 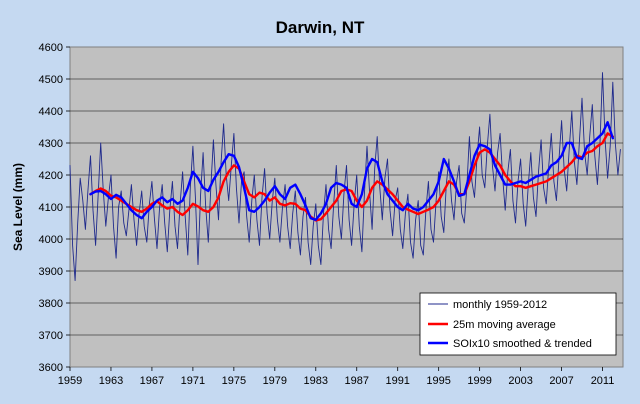 I want to click on legend-label-soi: SOIx10 smoothed & trended, so click(x=522, y=344).